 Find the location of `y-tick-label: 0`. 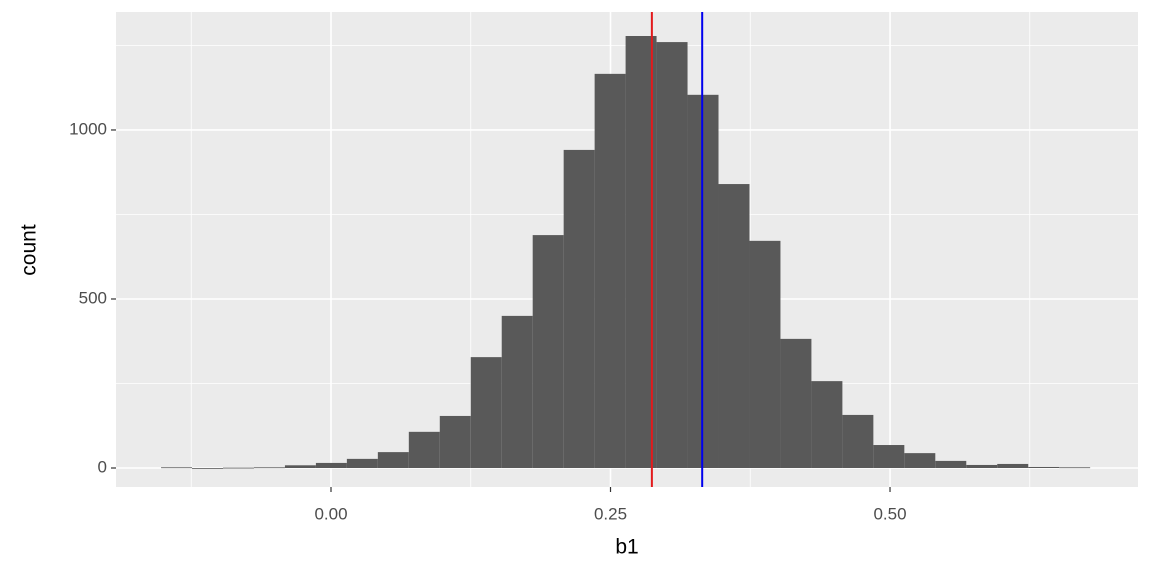

y-tick-label: 0 is located at coordinates (102, 466).